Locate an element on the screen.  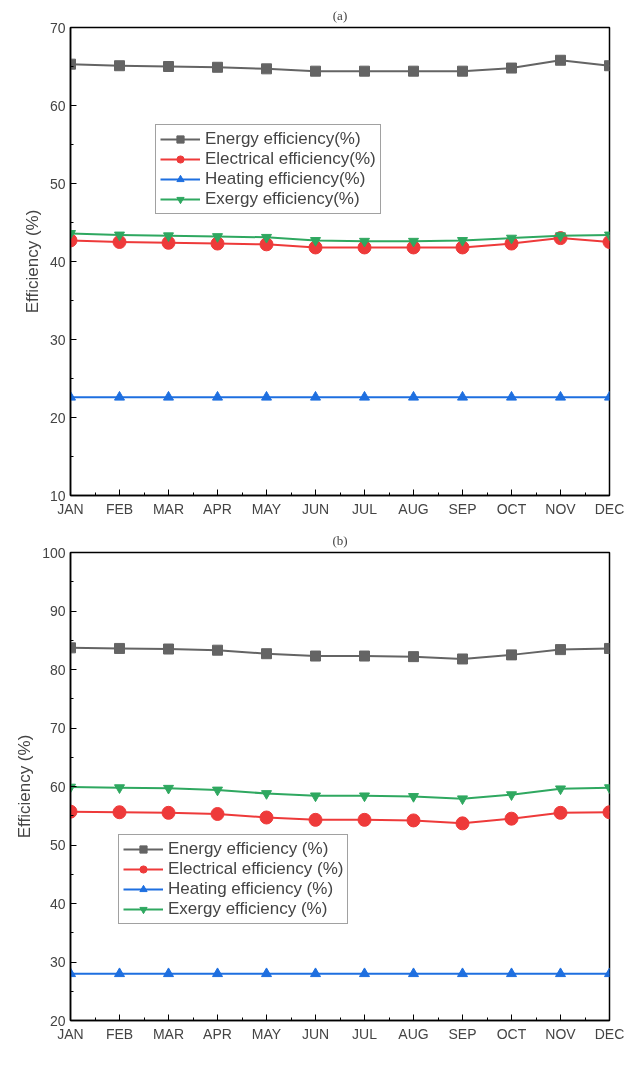
chart-title: (b) is located at coordinates (340, 540).